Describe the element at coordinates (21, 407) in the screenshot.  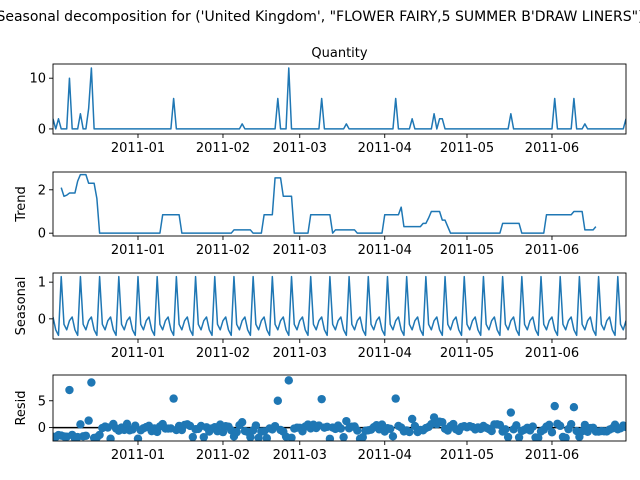
I see `y-axis-label: Resid` at that location.